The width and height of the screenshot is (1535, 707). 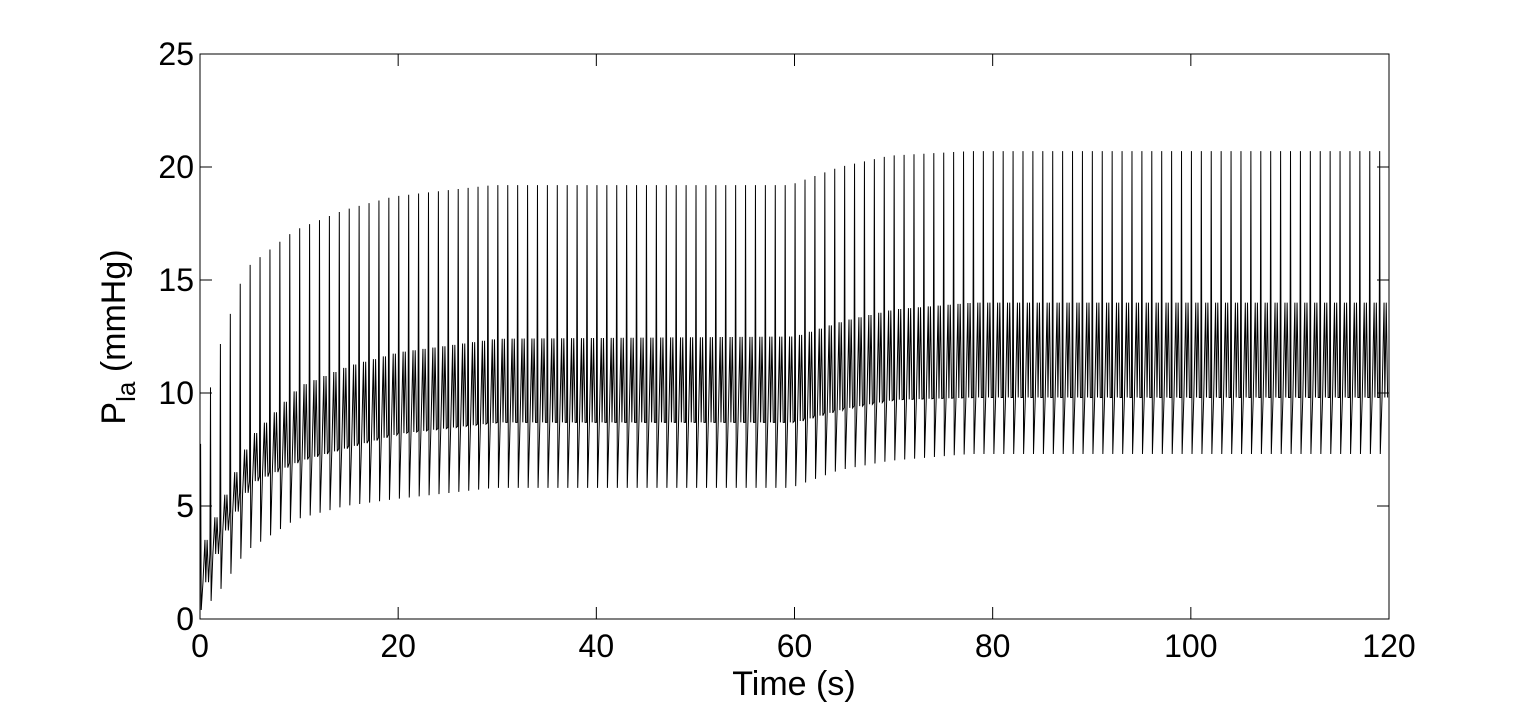 What do you see at coordinates (114, 315) in the screenshot?
I see `y-axis-title-unit: (mmHg)` at bounding box center [114, 315].